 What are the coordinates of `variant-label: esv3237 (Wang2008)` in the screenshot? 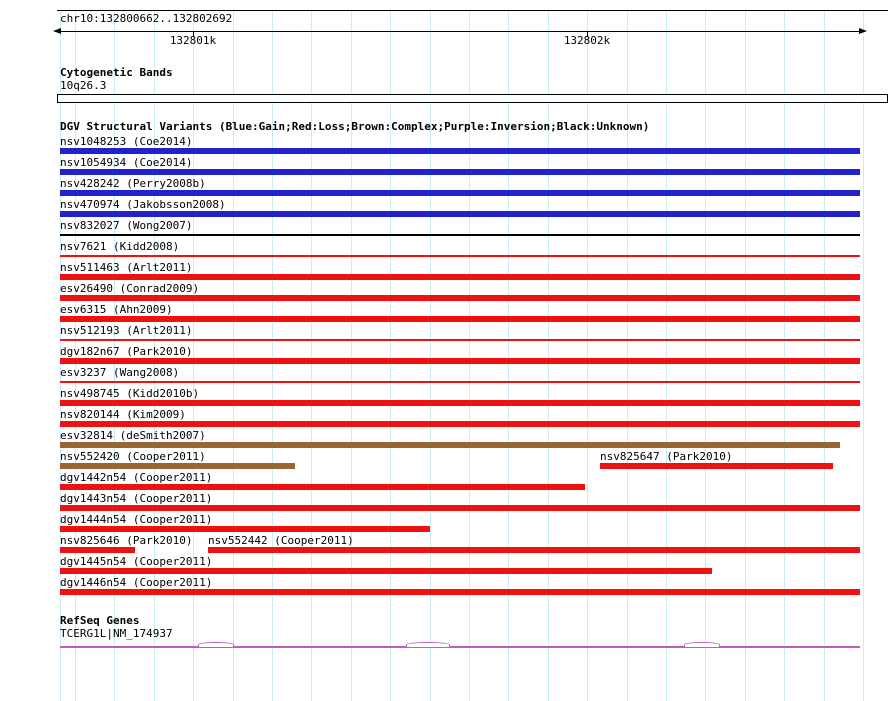 It's located at (120, 372).